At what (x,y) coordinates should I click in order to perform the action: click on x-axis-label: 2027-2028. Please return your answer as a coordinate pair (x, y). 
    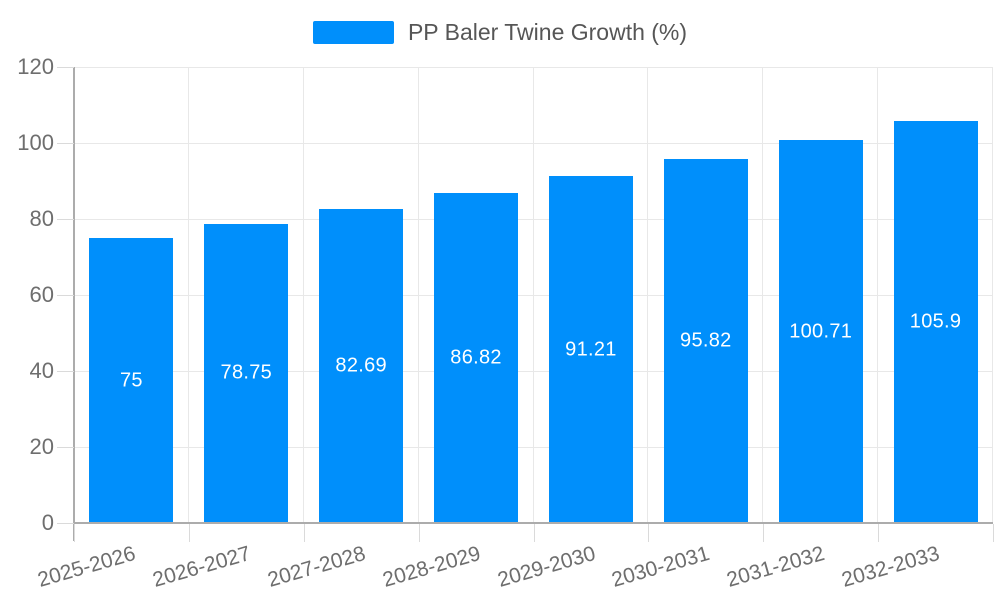
    Looking at the image, I should click on (316, 566).